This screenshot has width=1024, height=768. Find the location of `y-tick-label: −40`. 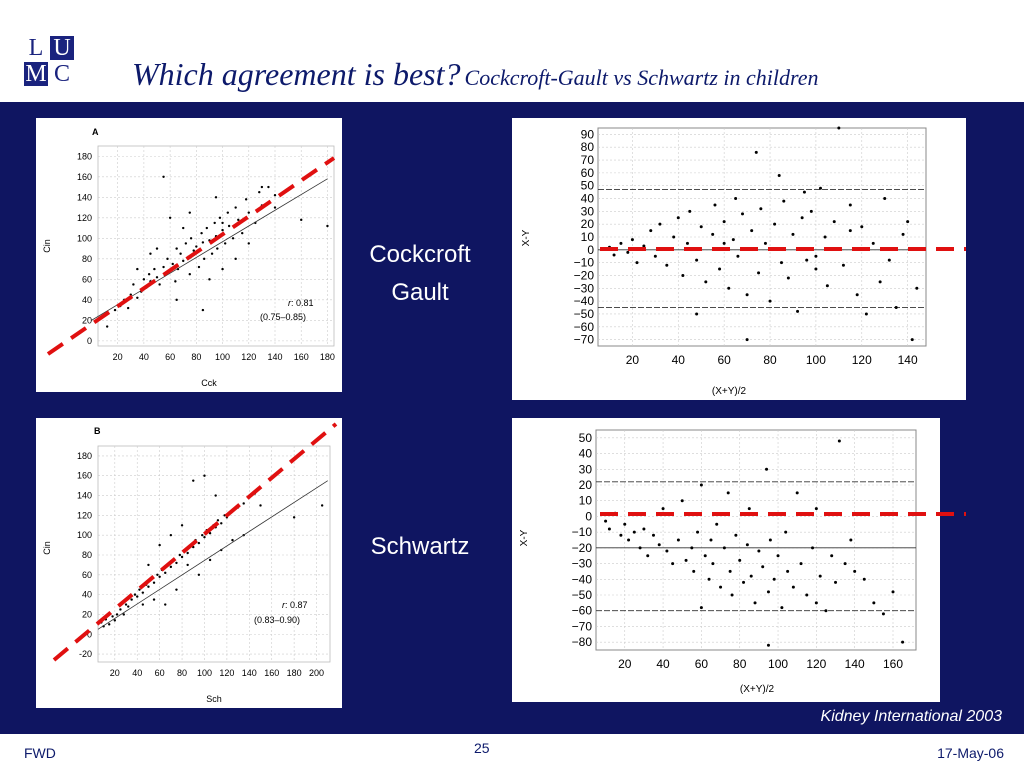

y-tick-label: −40 is located at coordinates (582, 579).